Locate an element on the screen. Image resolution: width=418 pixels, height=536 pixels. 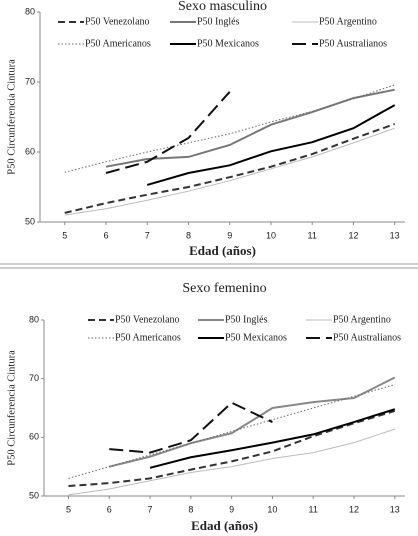
chart-title: Sexo femenino is located at coordinates (224, 288).